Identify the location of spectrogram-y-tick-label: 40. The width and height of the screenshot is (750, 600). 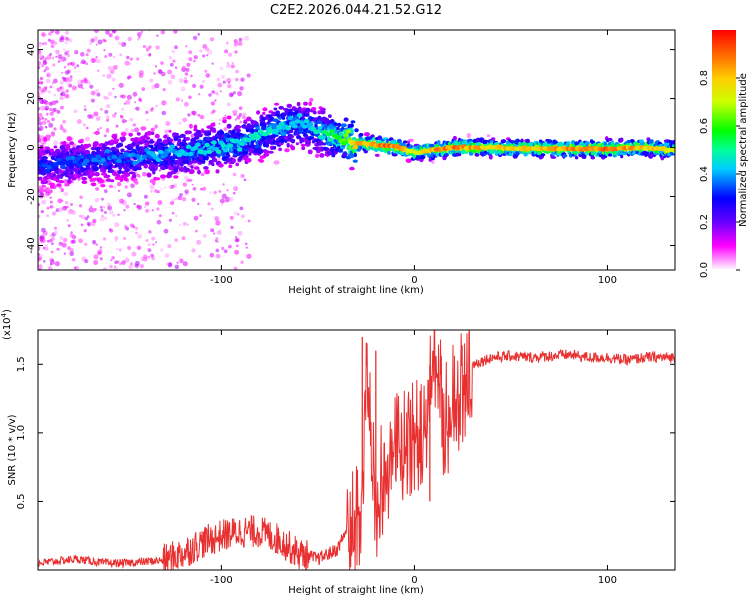
(31, 49).